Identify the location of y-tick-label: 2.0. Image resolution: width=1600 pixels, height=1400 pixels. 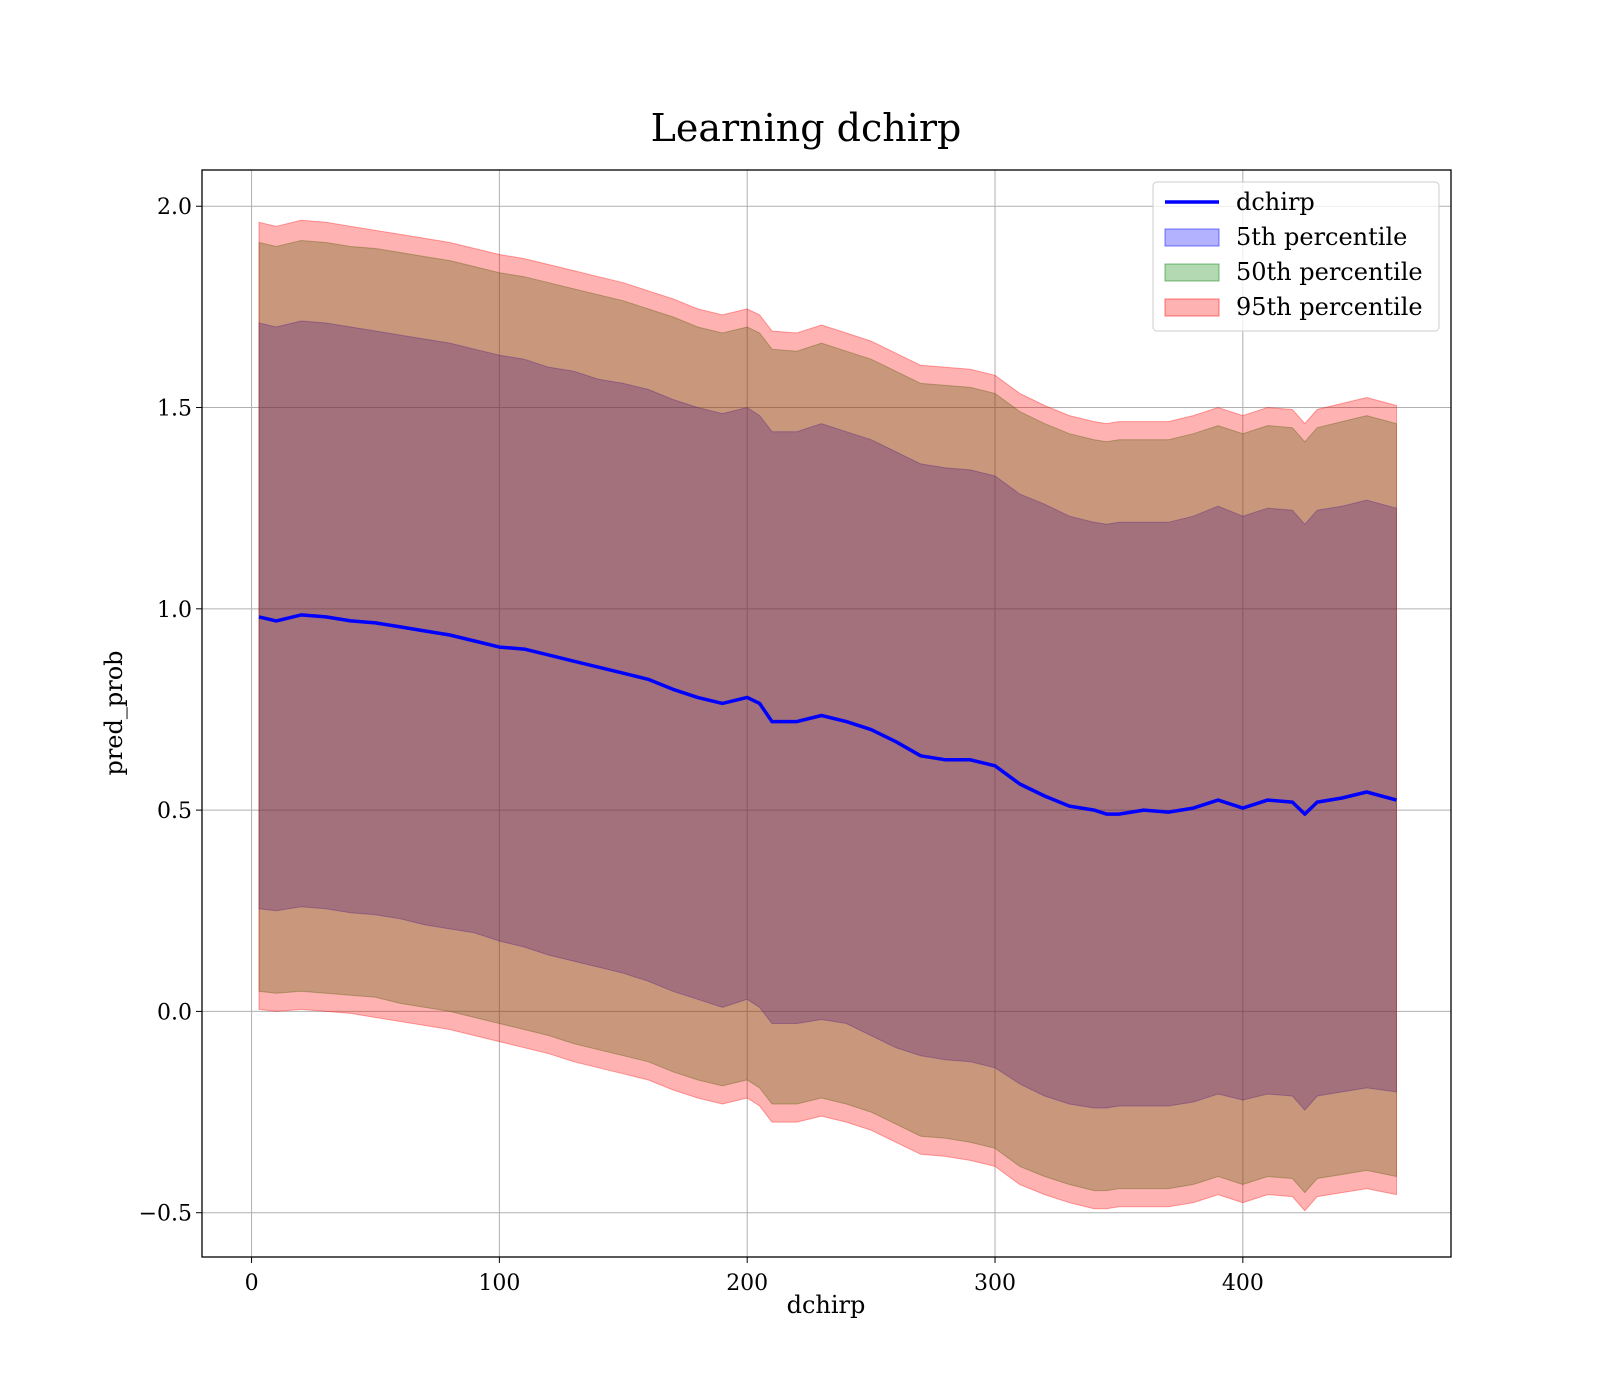
(174, 207).